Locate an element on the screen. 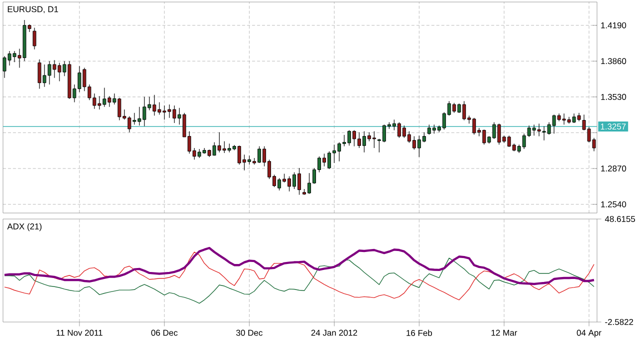 The height and width of the screenshot is (340, 644). y-tick-label: 1.3530 is located at coordinates (613, 97).